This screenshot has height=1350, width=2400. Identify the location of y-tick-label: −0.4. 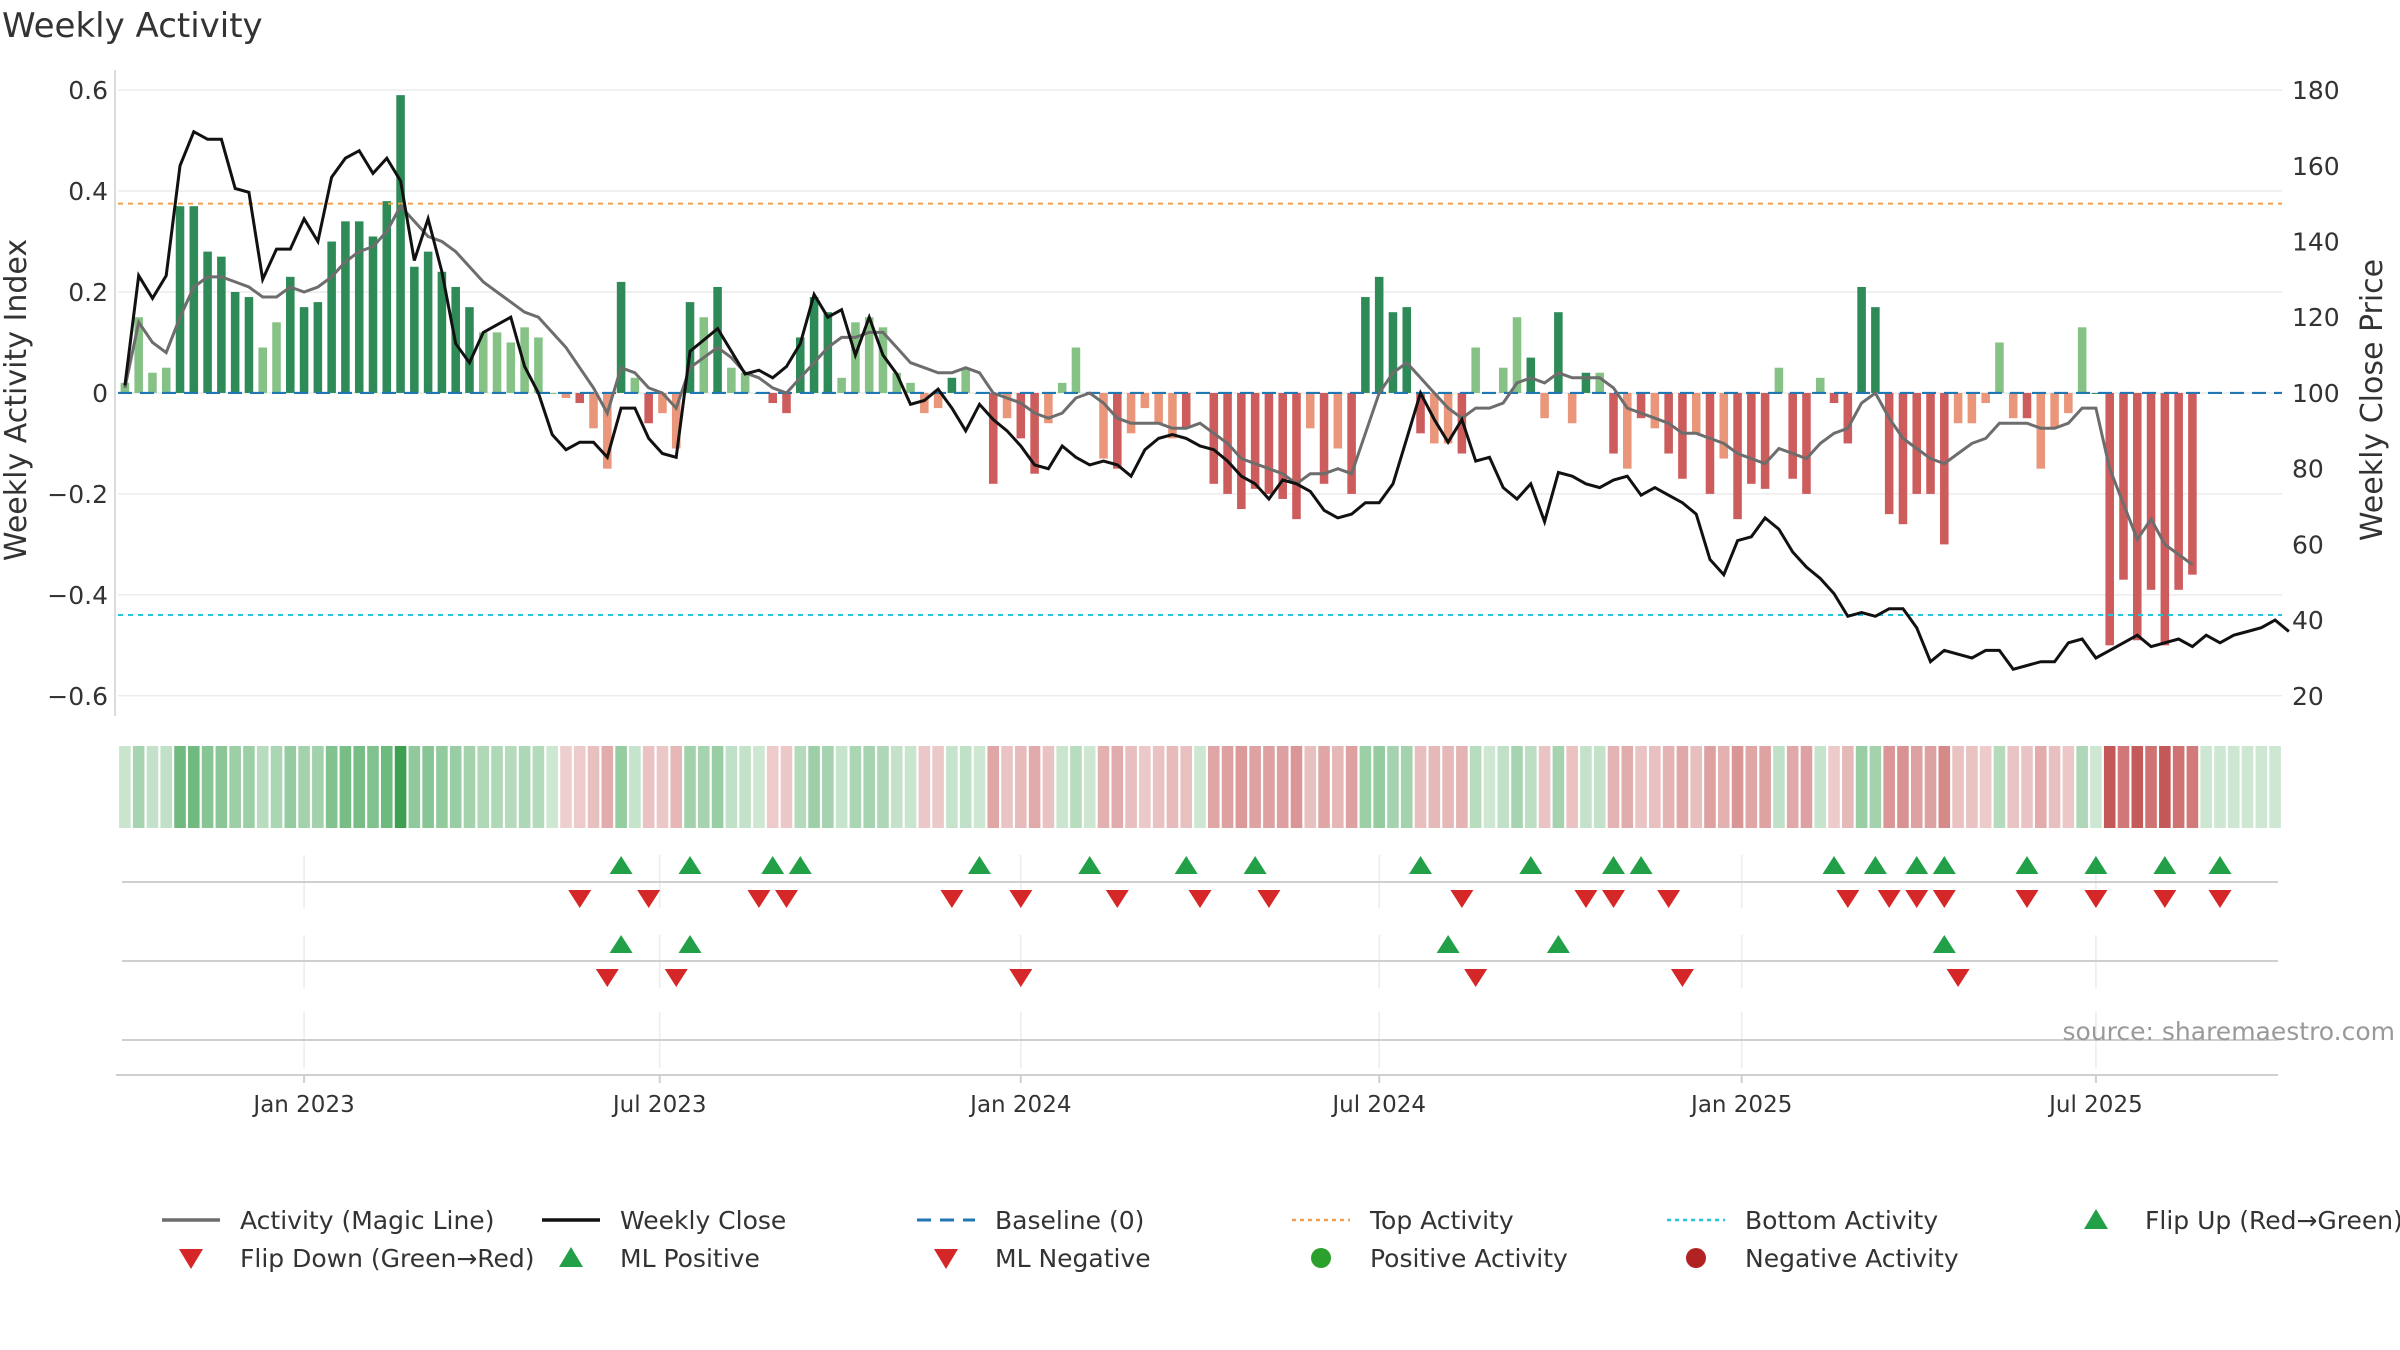
(77, 595).